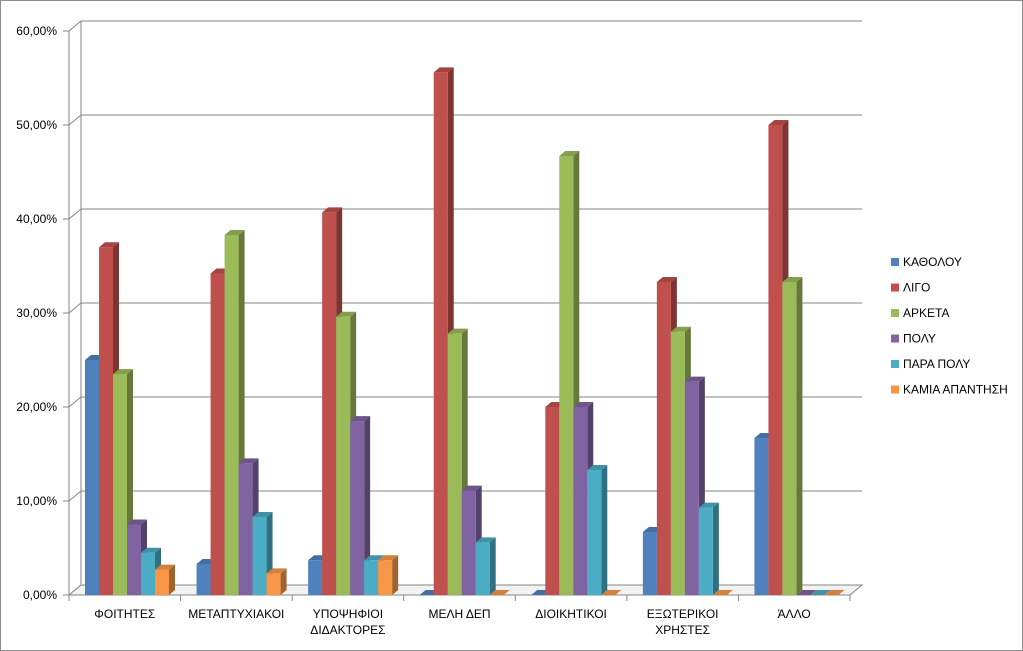 Image resolution: width=1023 pixels, height=651 pixels. Describe the element at coordinates (36, 501) in the screenshot. I see `y-tick-label: 10,00%` at that location.